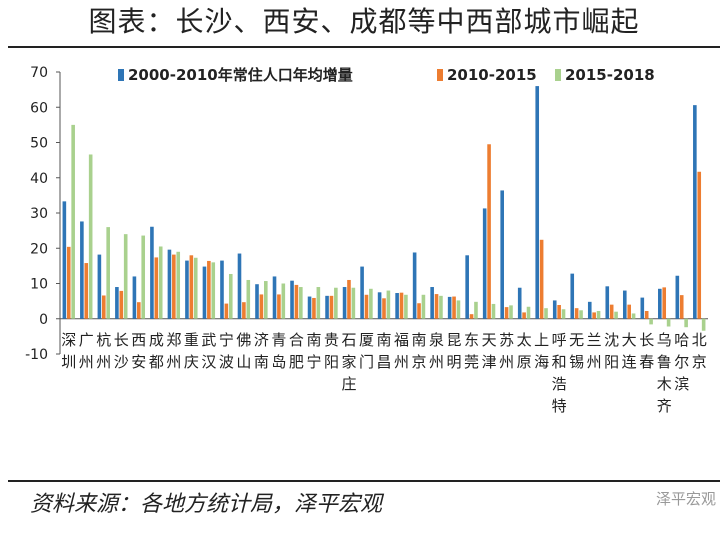 This screenshot has width=728, height=533. What do you see at coordinates (39, 144) in the screenshot?
I see `y-tick-label: 50` at bounding box center [39, 144].